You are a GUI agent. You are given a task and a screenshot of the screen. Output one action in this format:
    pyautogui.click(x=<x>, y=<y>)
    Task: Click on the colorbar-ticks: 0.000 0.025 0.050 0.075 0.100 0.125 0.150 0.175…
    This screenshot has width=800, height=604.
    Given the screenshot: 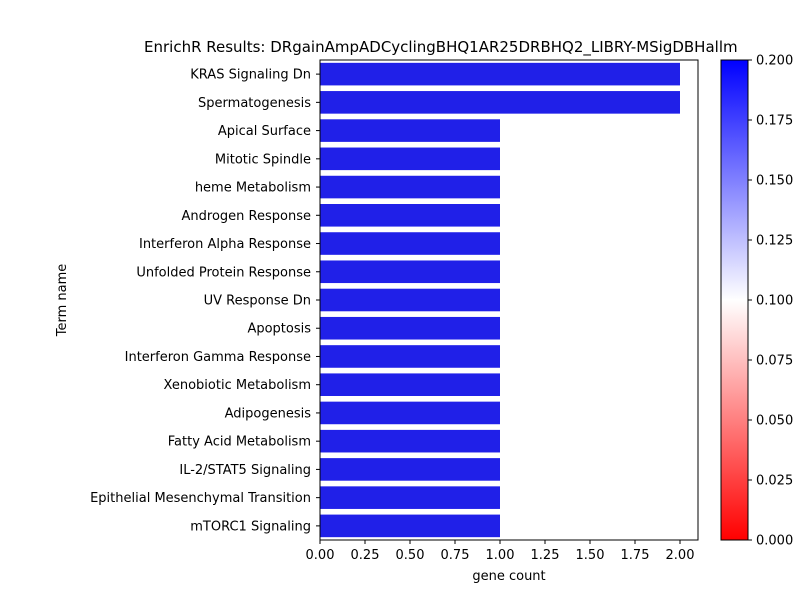 What is the action you would take?
    pyautogui.click(x=770, y=301)
    